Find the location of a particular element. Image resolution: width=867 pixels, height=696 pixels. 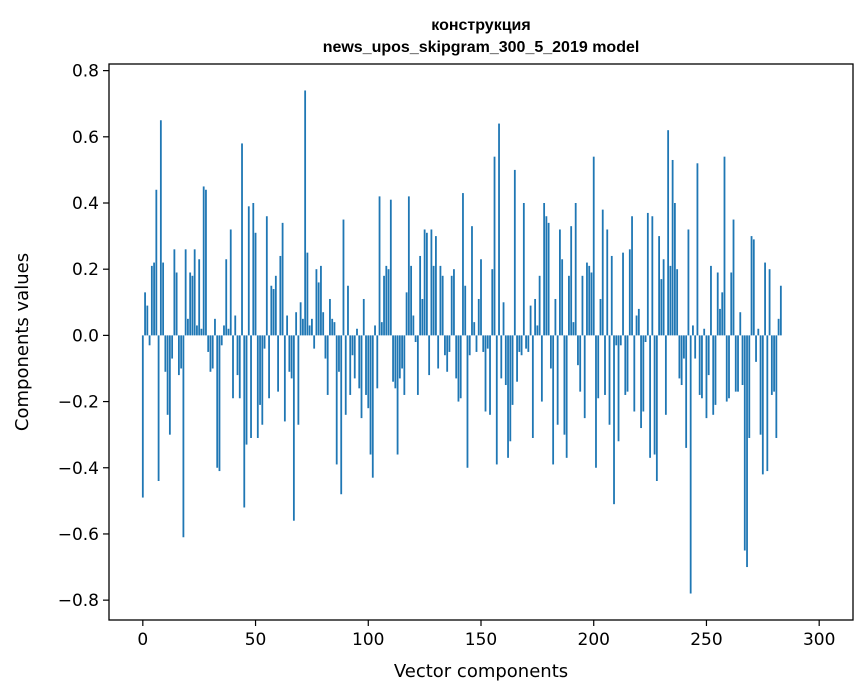

y-tick-label: −0.8 is located at coordinates (78, 601).